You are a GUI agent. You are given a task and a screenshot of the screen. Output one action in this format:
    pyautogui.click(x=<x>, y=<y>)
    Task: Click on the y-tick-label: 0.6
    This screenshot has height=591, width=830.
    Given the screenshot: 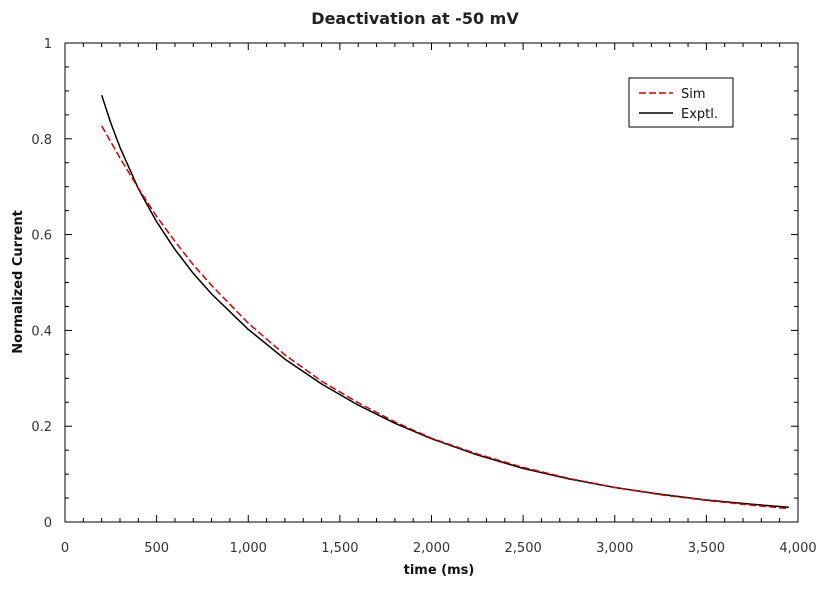 What is the action you would take?
    pyautogui.click(x=41, y=236)
    